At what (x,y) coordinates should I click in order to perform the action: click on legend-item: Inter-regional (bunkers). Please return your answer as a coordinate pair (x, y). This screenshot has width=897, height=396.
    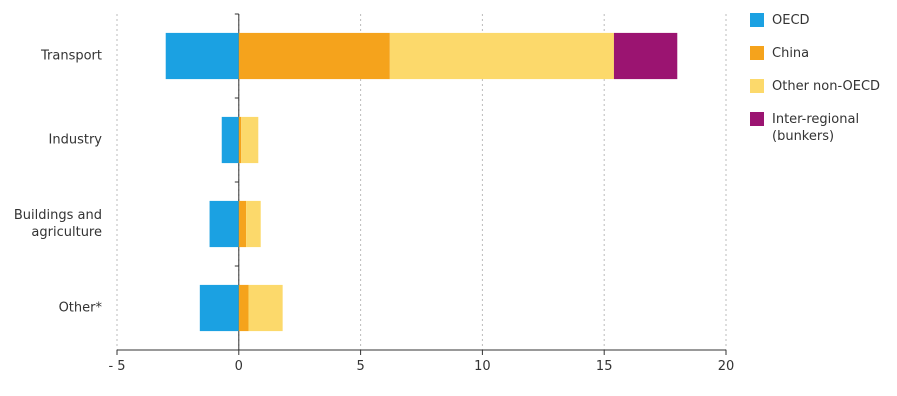
    Looking at the image, I should click on (823, 128).